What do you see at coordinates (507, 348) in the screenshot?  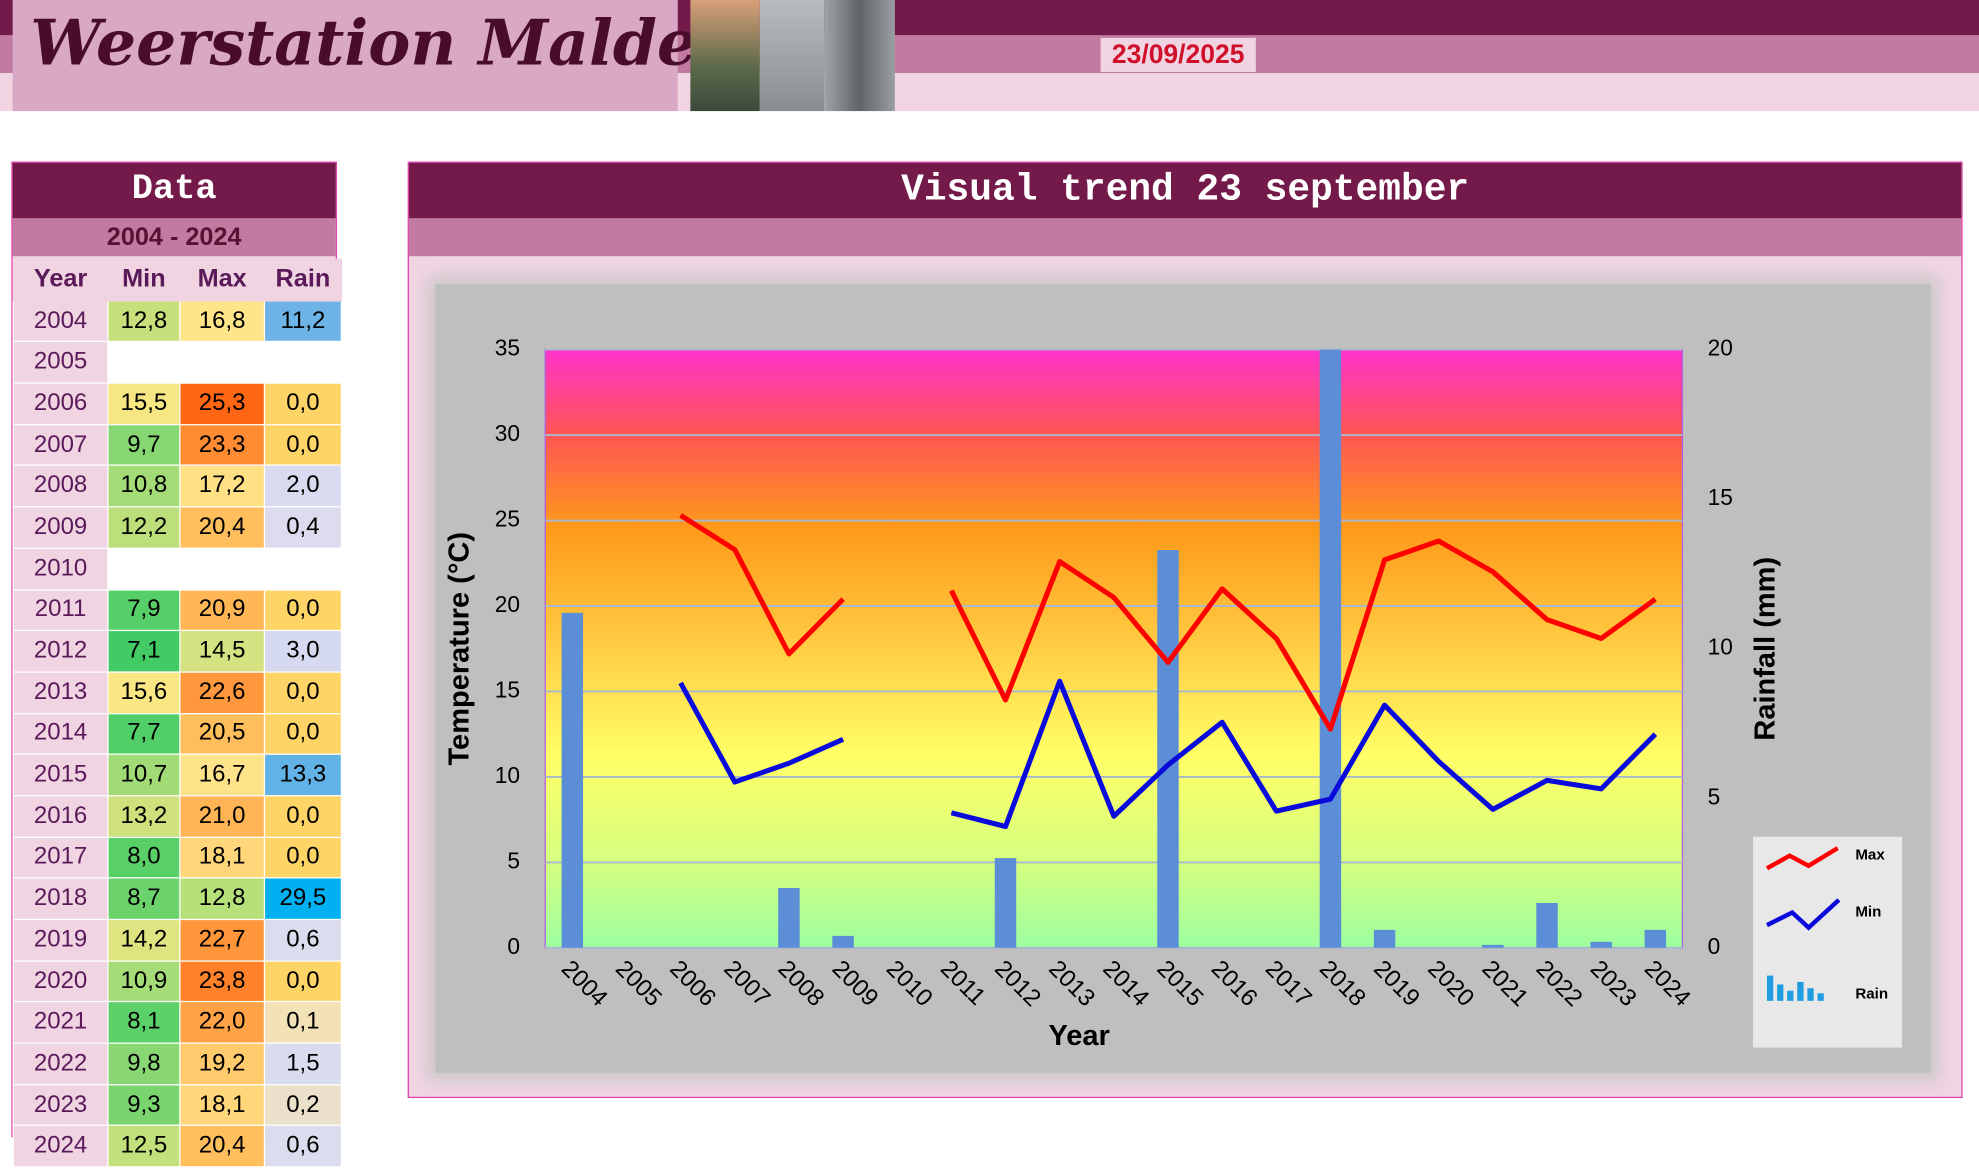 I see `y-tick-label: 35` at bounding box center [507, 348].